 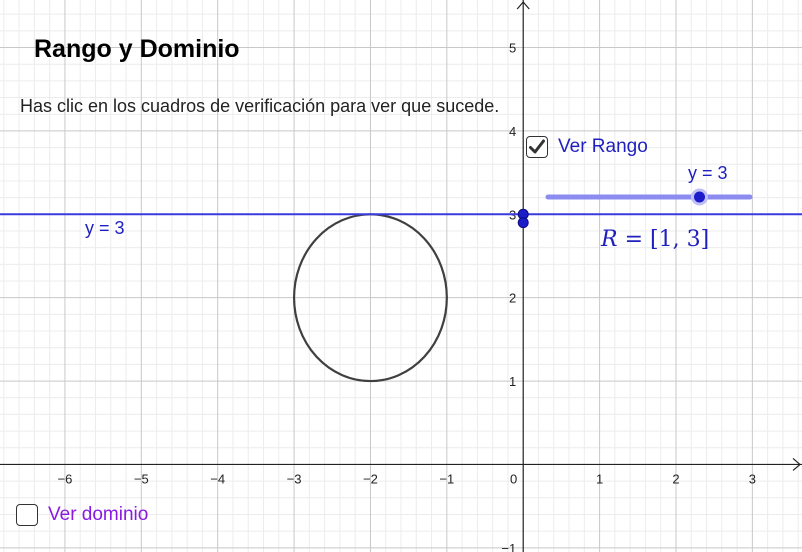 What do you see at coordinates (675, 478) in the screenshot?
I see `x-tick-label: 2` at bounding box center [675, 478].